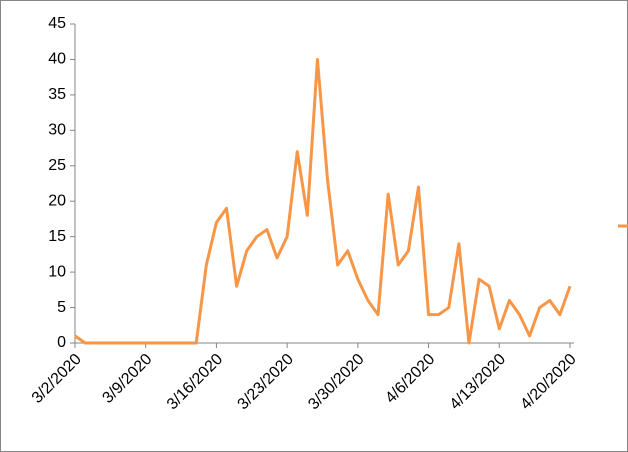  I want to click on y-tick-label: 15, so click(57, 236).